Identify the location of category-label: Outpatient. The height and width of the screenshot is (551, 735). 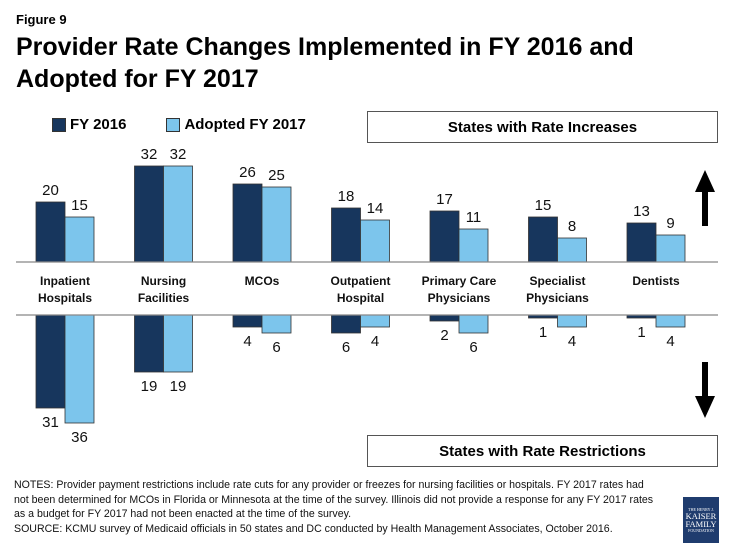
(361, 281).